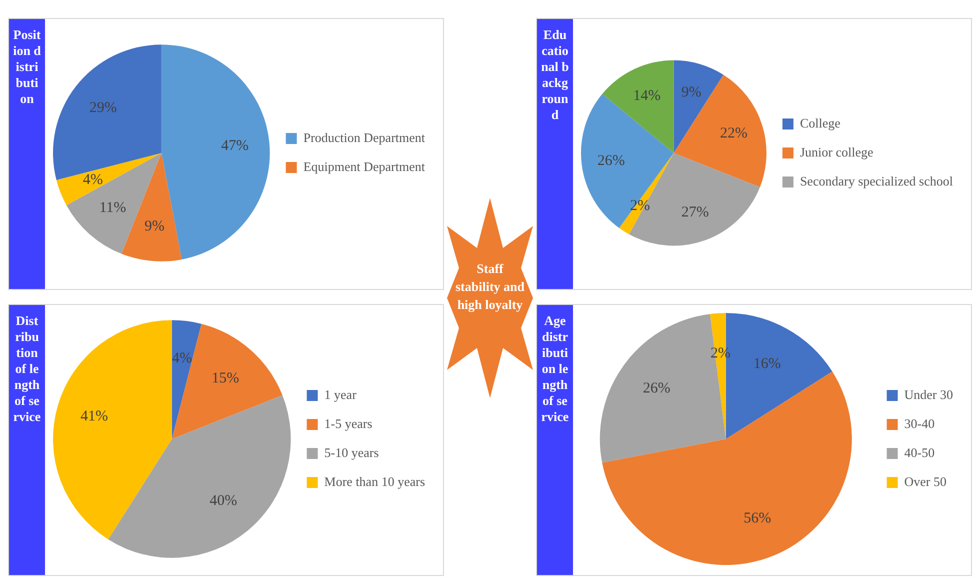 The width and height of the screenshot is (980, 587). Describe the element at coordinates (374, 481) in the screenshot. I see `legend-label: More than 10 years` at that location.